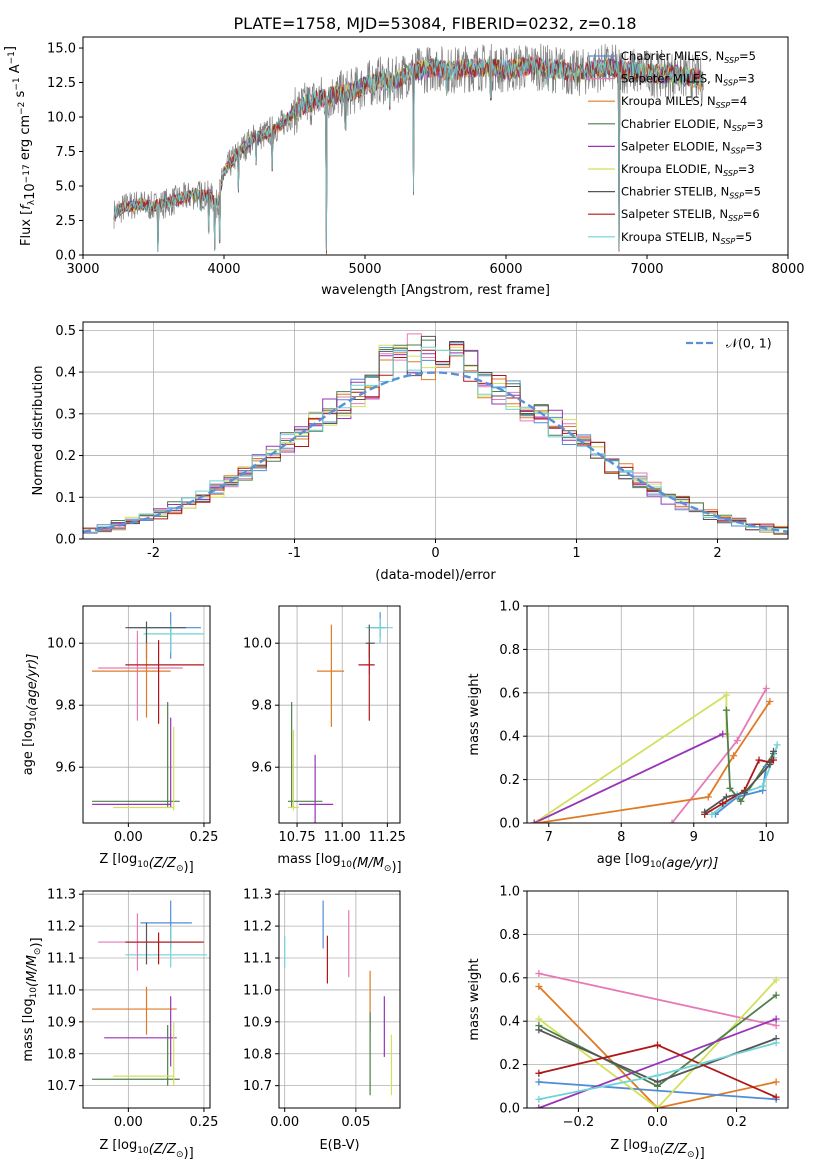 The width and height of the screenshot is (819, 1170). Describe the element at coordinates (435, 290) in the screenshot. I see `x-axis-label: wavelength [Angstrom, rest frame]` at that location.